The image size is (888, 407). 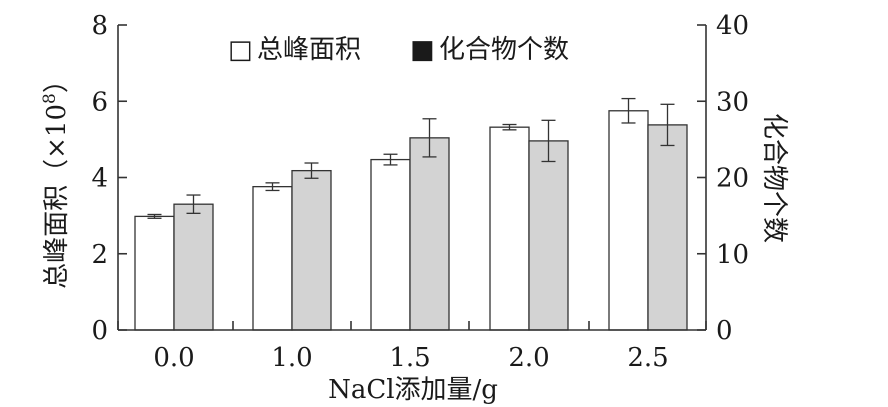 I want to click on legend-label-compound-count: 化合物个数, so click(x=504, y=50).